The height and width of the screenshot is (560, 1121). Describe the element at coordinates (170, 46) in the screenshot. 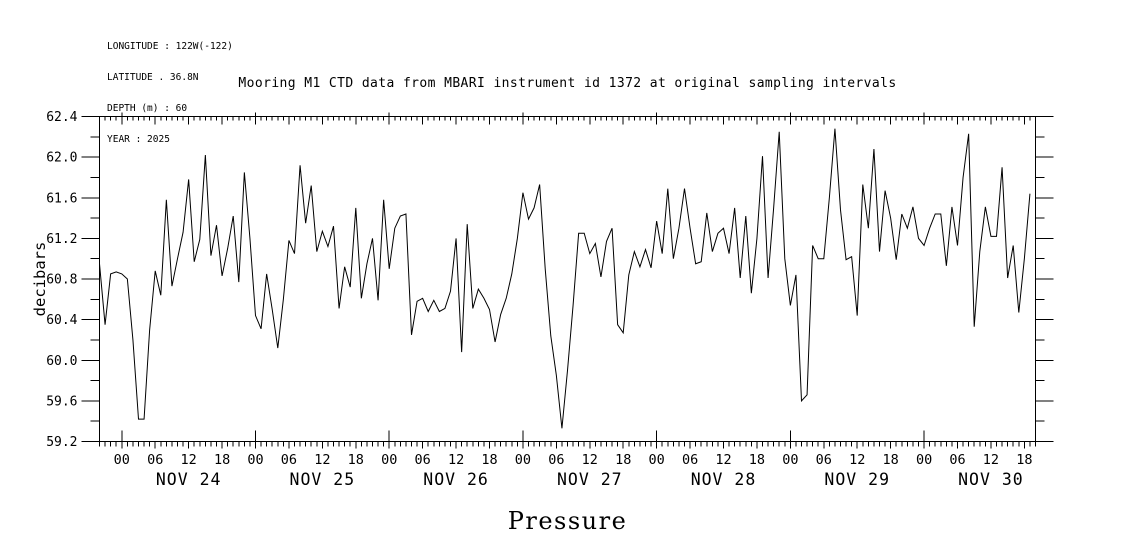

I see `metadata-longitude: LONGITUDE : 122W(-122)` at that location.